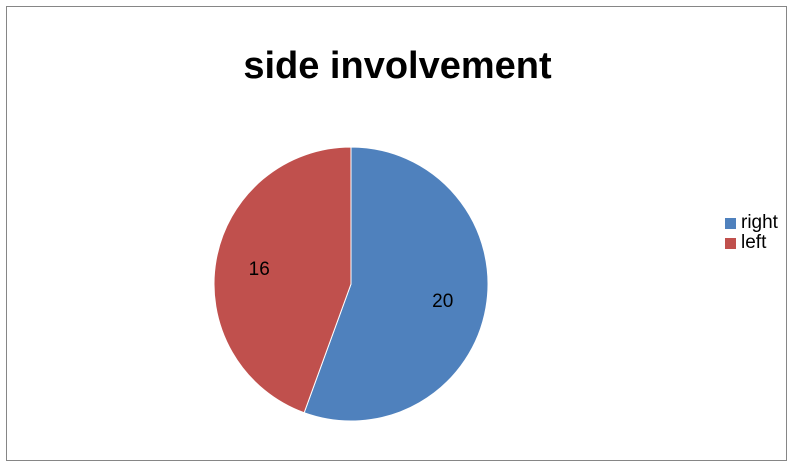  I want to click on legend-swatch-left, so click(730, 243).